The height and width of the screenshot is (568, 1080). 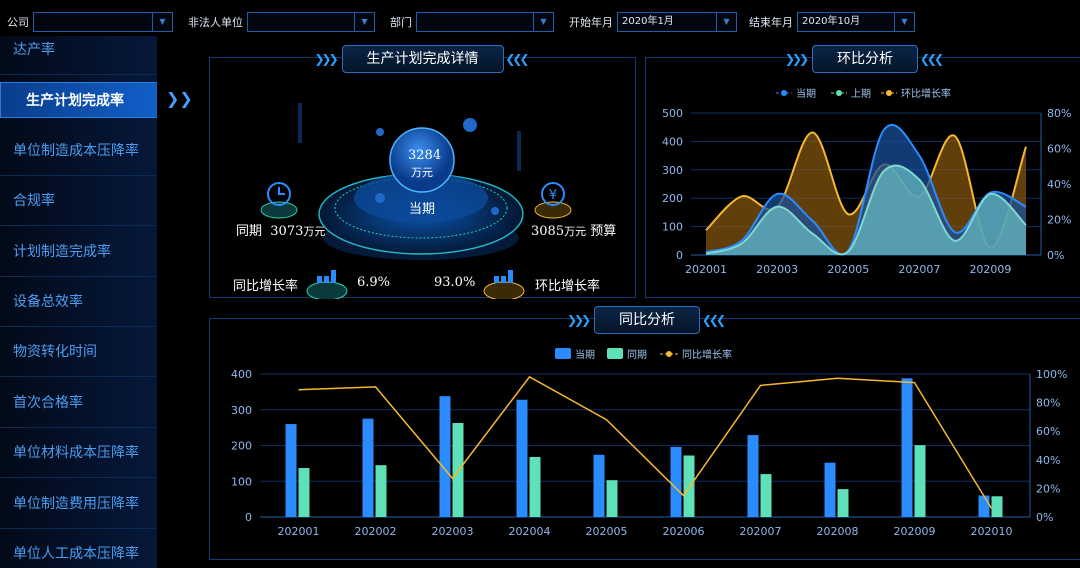 What do you see at coordinates (422, 209) in the screenshot?
I see `current-label: 当期` at bounding box center [422, 209].